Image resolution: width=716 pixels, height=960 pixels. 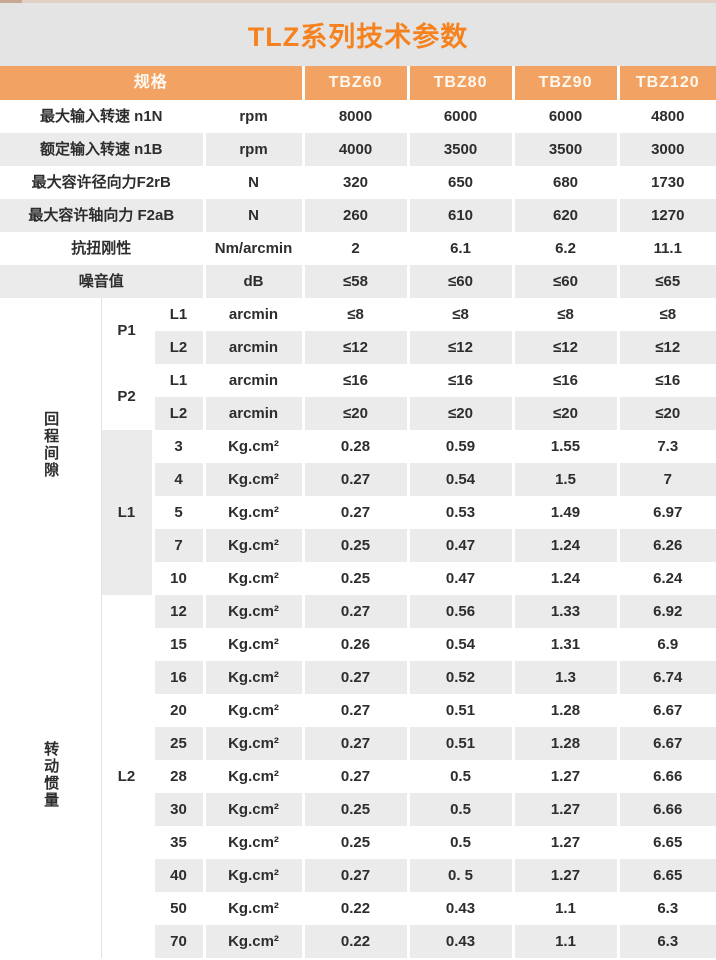 I want to click on value-cell: 6.26, so click(x=666, y=545).